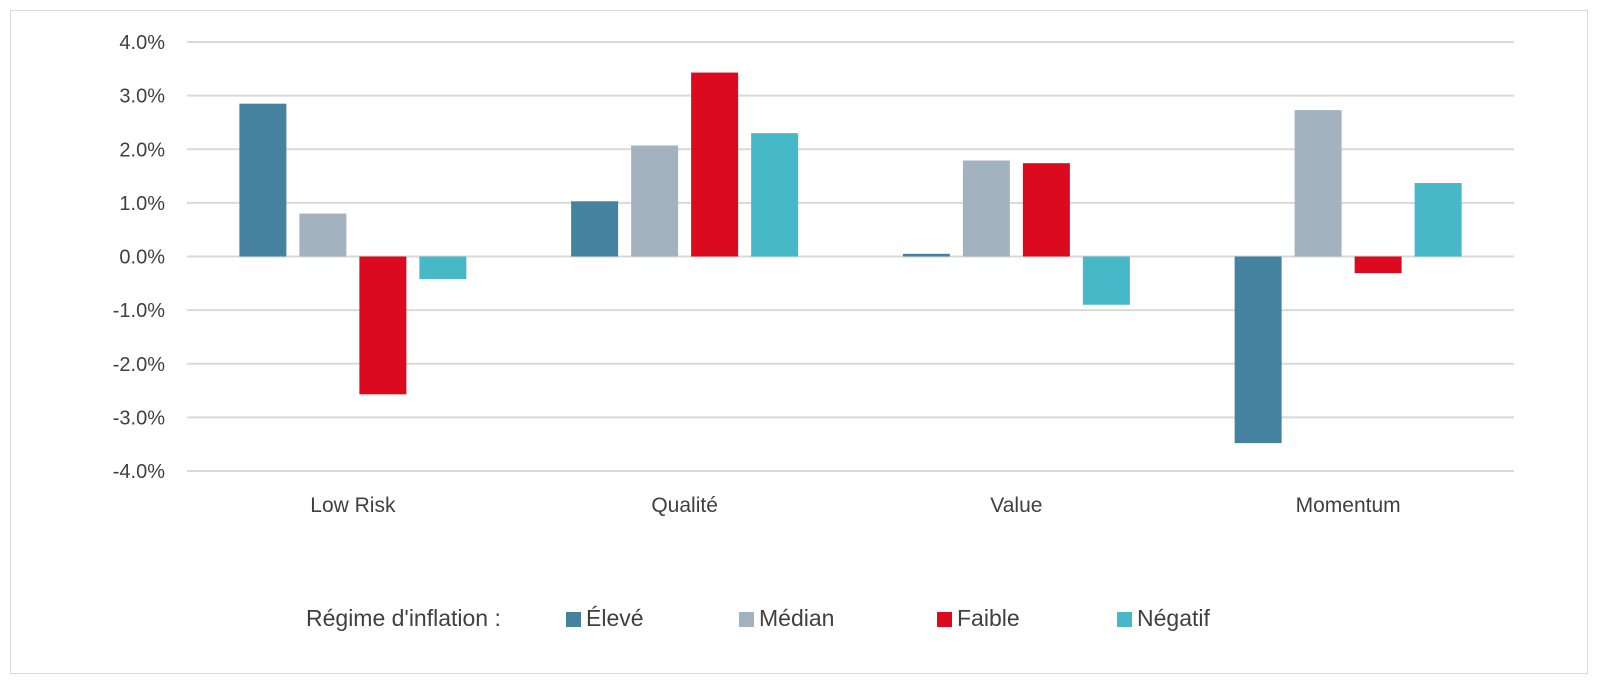  Describe the element at coordinates (403, 618) in the screenshot. I see `legend-title: Régime d'inflation :` at that location.